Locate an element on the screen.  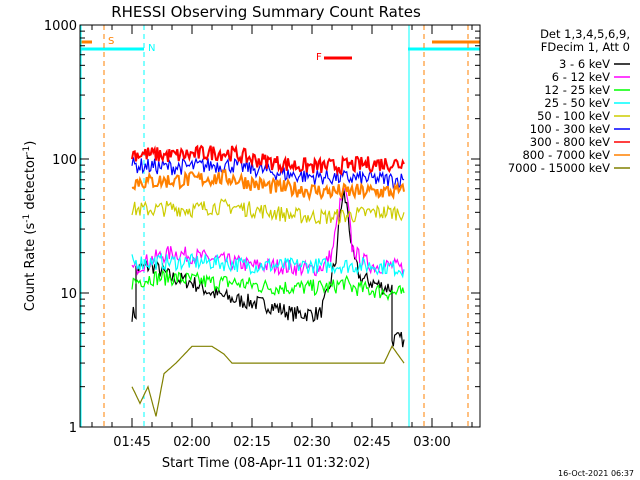
legend-entry-label: 7000 - 15000 keV is located at coordinates (559, 168).